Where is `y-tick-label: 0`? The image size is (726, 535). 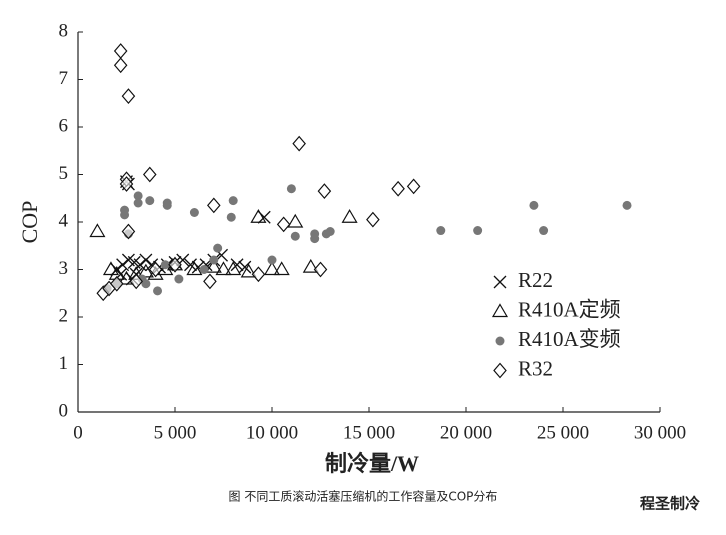
y-tick-label: 0 is located at coordinates (64, 410).